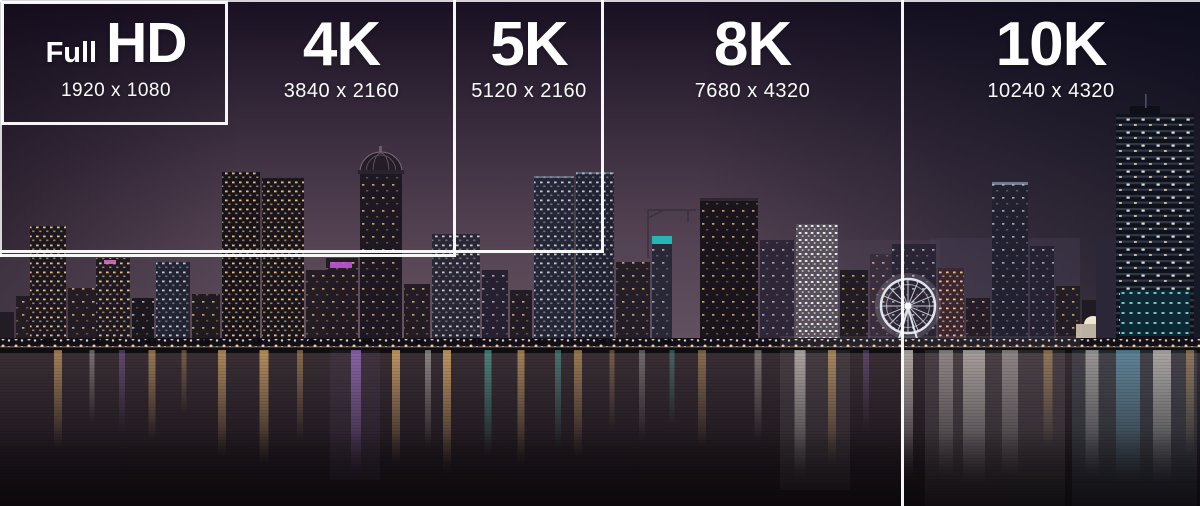 Image resolution: width=1200 pixels, height=506 pixels. Describe the element at coordinates (71, 53) in the screenshot. I see `resolution-name-prefix: Full` at that location.